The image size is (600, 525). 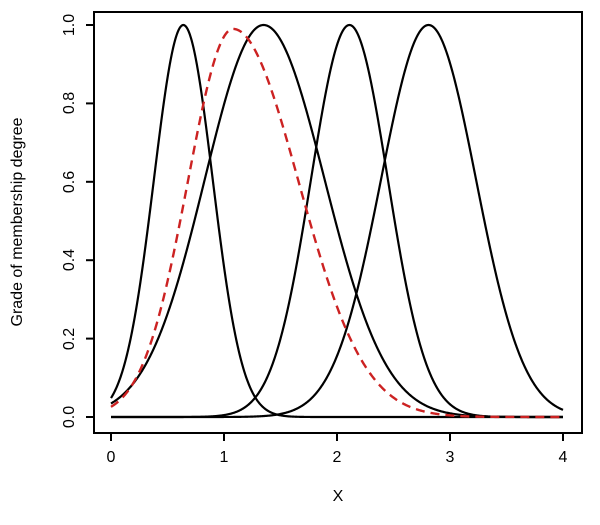 What do you see at coordinates (17, 222) in the screenshot?
I see `y-axis-title: Grade of membership degree` at bounding box center [17, 222].